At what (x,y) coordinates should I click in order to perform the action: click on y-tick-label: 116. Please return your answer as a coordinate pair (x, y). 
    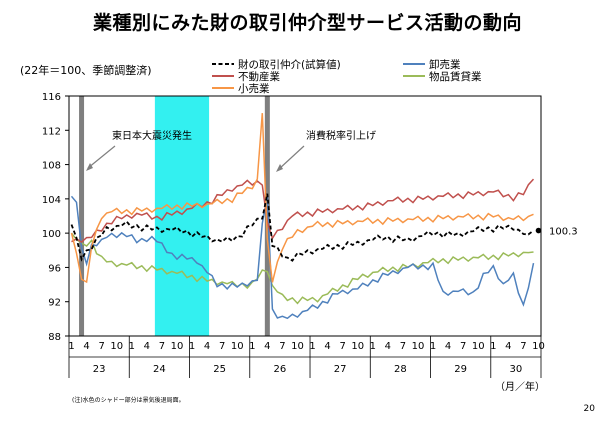
    Looking at the image, I should click on (51, 97).